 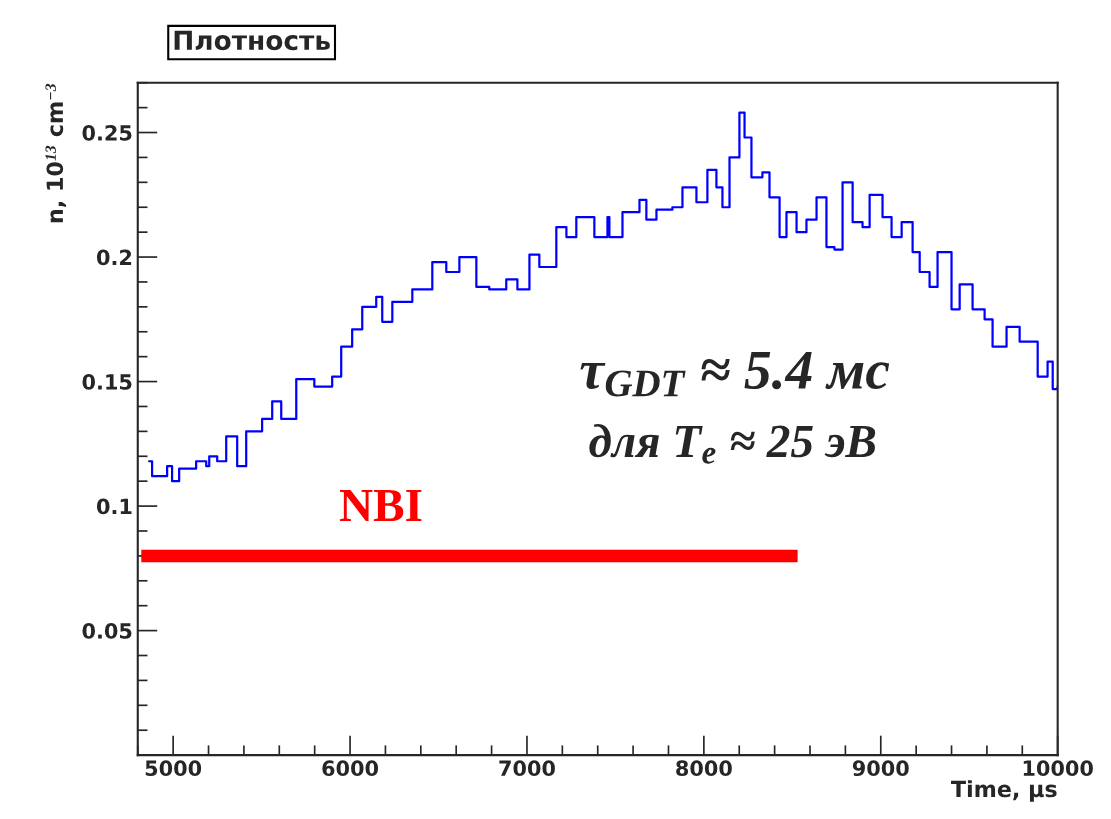 What do you see at coordinates (1058, 768) in the screenshot?
I see `x-tick-label: 10000` at bounding box center [1058, 768].